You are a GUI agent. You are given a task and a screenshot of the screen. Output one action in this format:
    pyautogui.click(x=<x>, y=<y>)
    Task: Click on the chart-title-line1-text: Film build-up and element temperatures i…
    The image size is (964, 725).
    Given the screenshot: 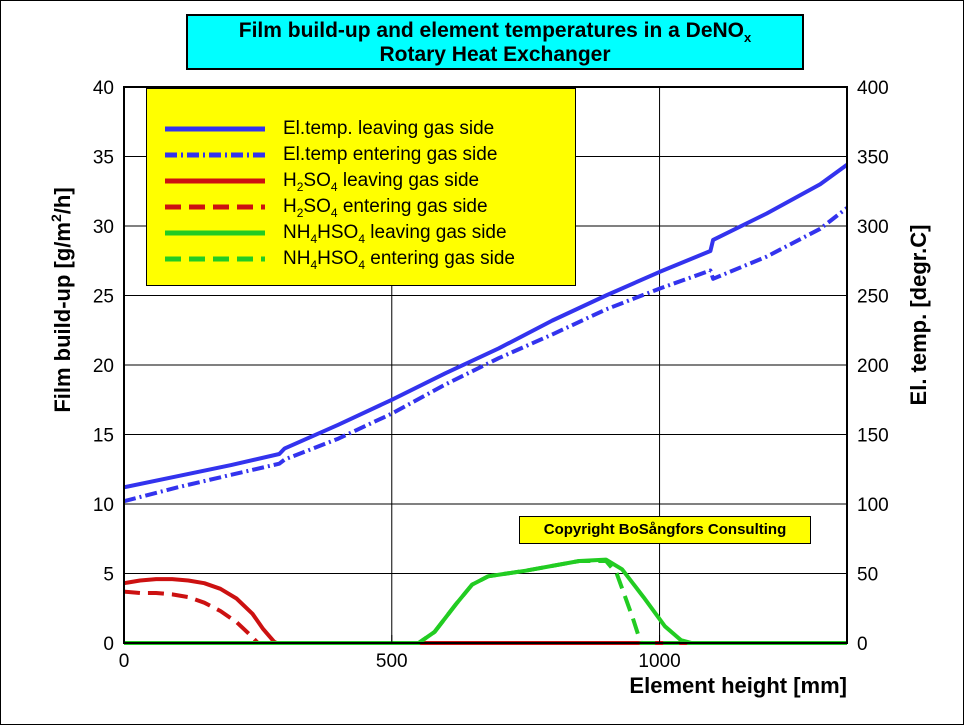 What is the action you would take?
    pyautogui.click(x=491, y=30)
    